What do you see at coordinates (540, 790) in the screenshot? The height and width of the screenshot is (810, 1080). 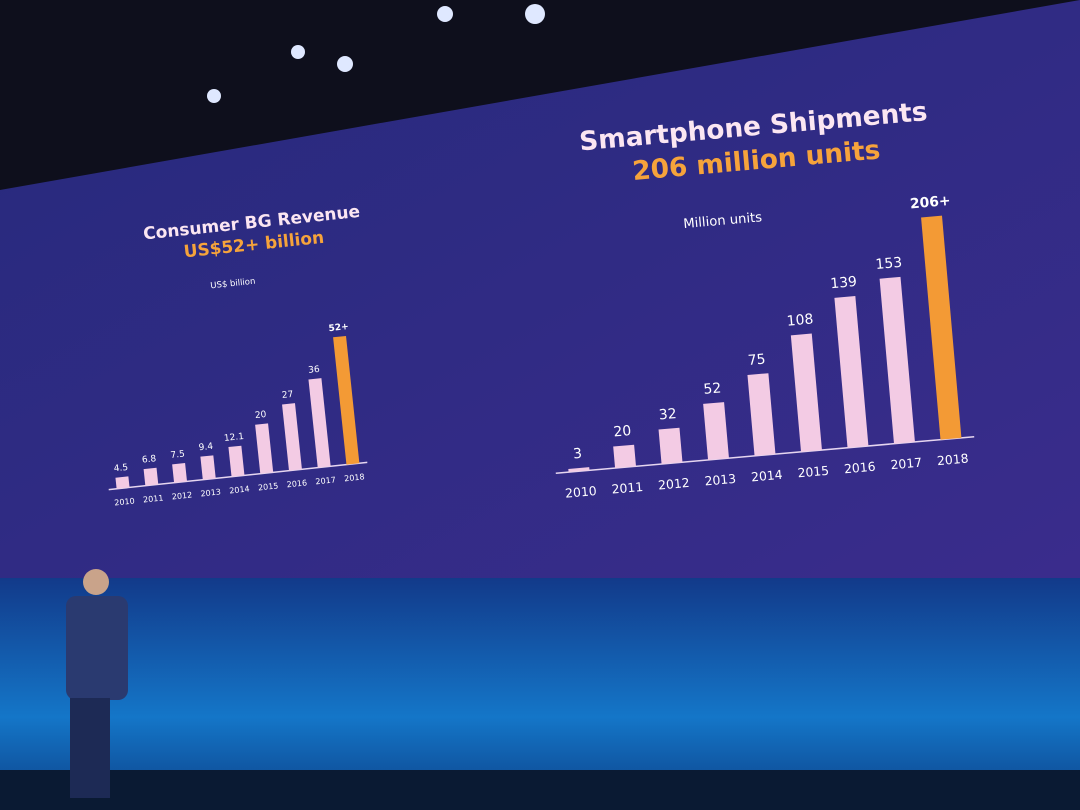 I see `stage-floor` at bounding box center [540, 790].